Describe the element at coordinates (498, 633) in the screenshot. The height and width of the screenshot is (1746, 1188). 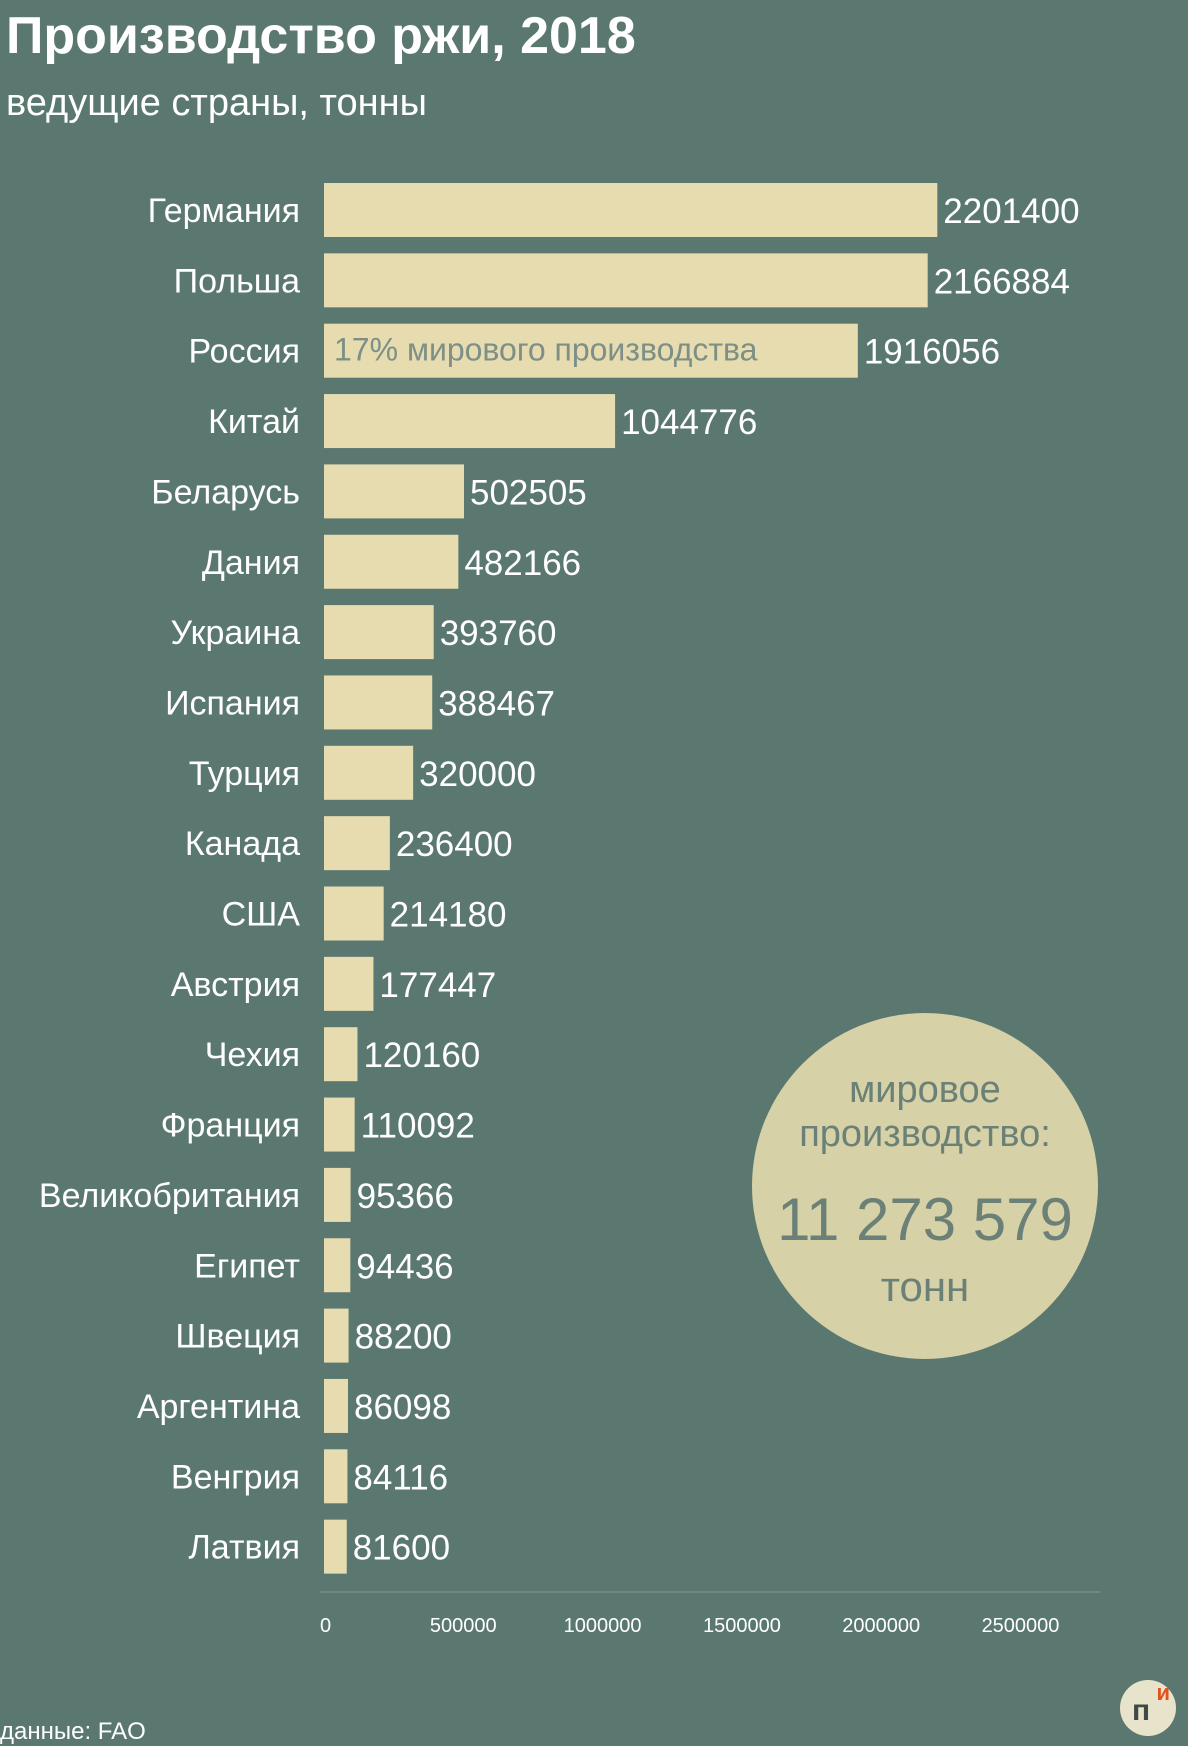
I see `value-label-6: 393760` at that location.